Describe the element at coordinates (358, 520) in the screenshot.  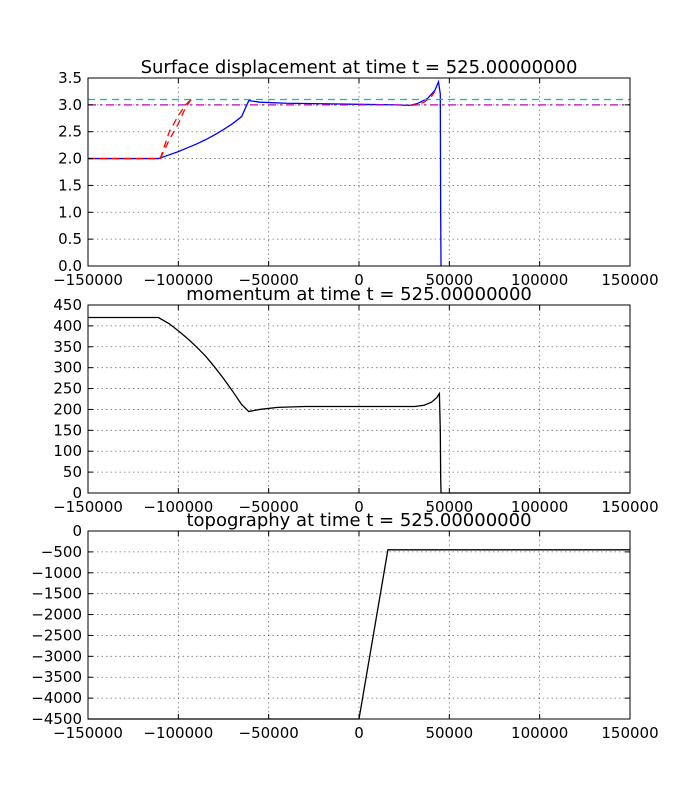
I see `chart-title: topography at time t = 525.00000000` at that location.